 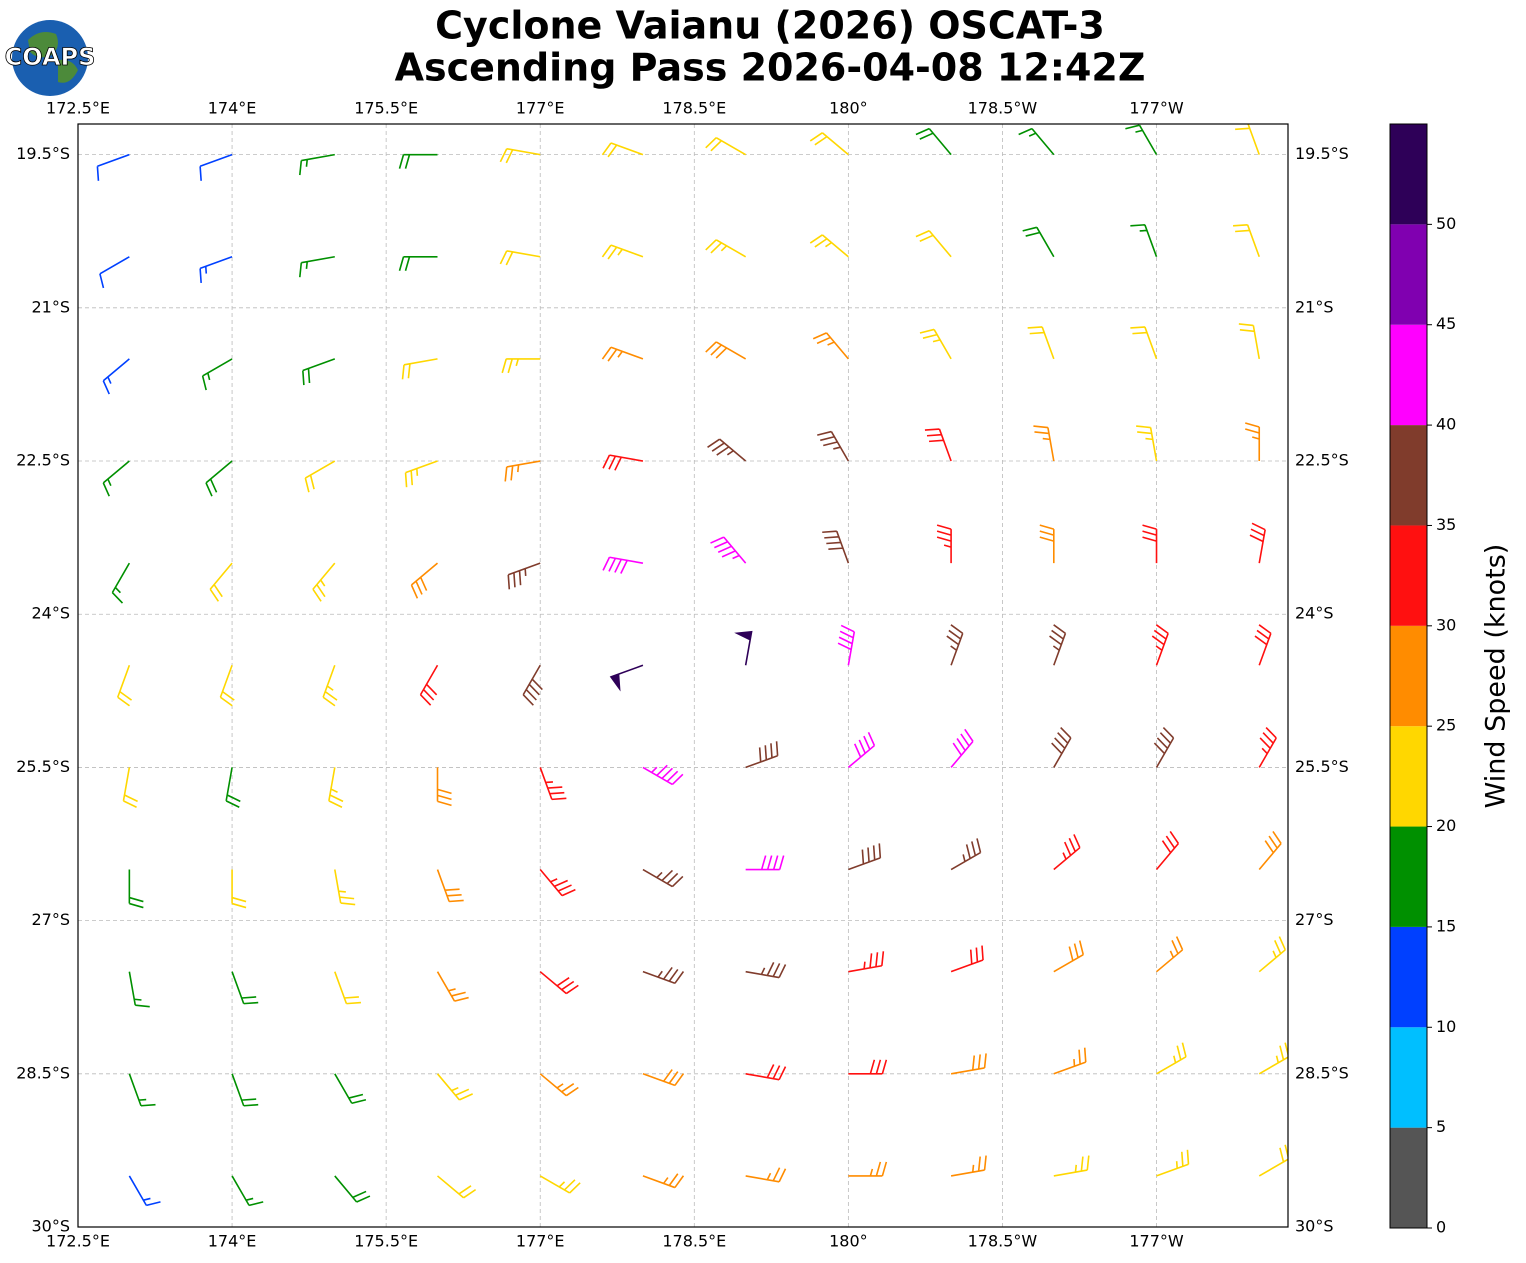 What do you see at coordinates (53, 57) in the screenshot?
I see `logo-land` at bounding box center [53, 57].